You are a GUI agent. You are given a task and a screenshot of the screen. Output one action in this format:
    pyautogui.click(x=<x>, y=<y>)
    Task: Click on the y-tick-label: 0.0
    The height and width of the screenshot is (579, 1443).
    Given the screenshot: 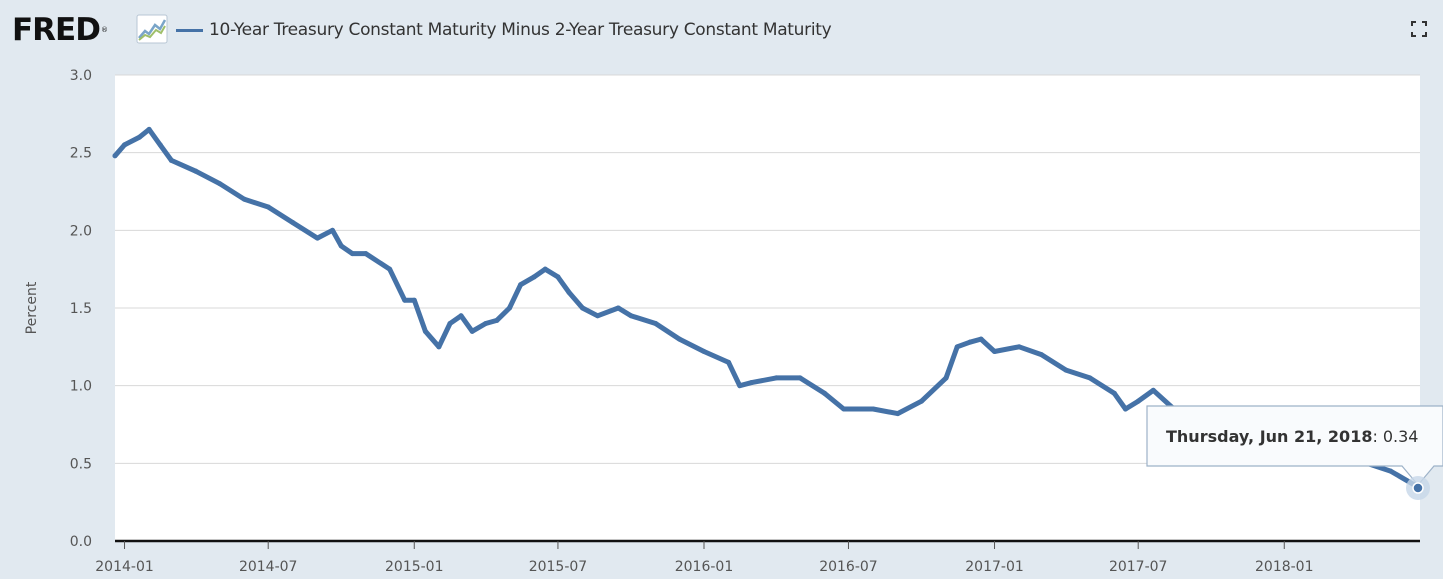 What is the action you would take?
    pyautogui.click(x=81, y=542)
    